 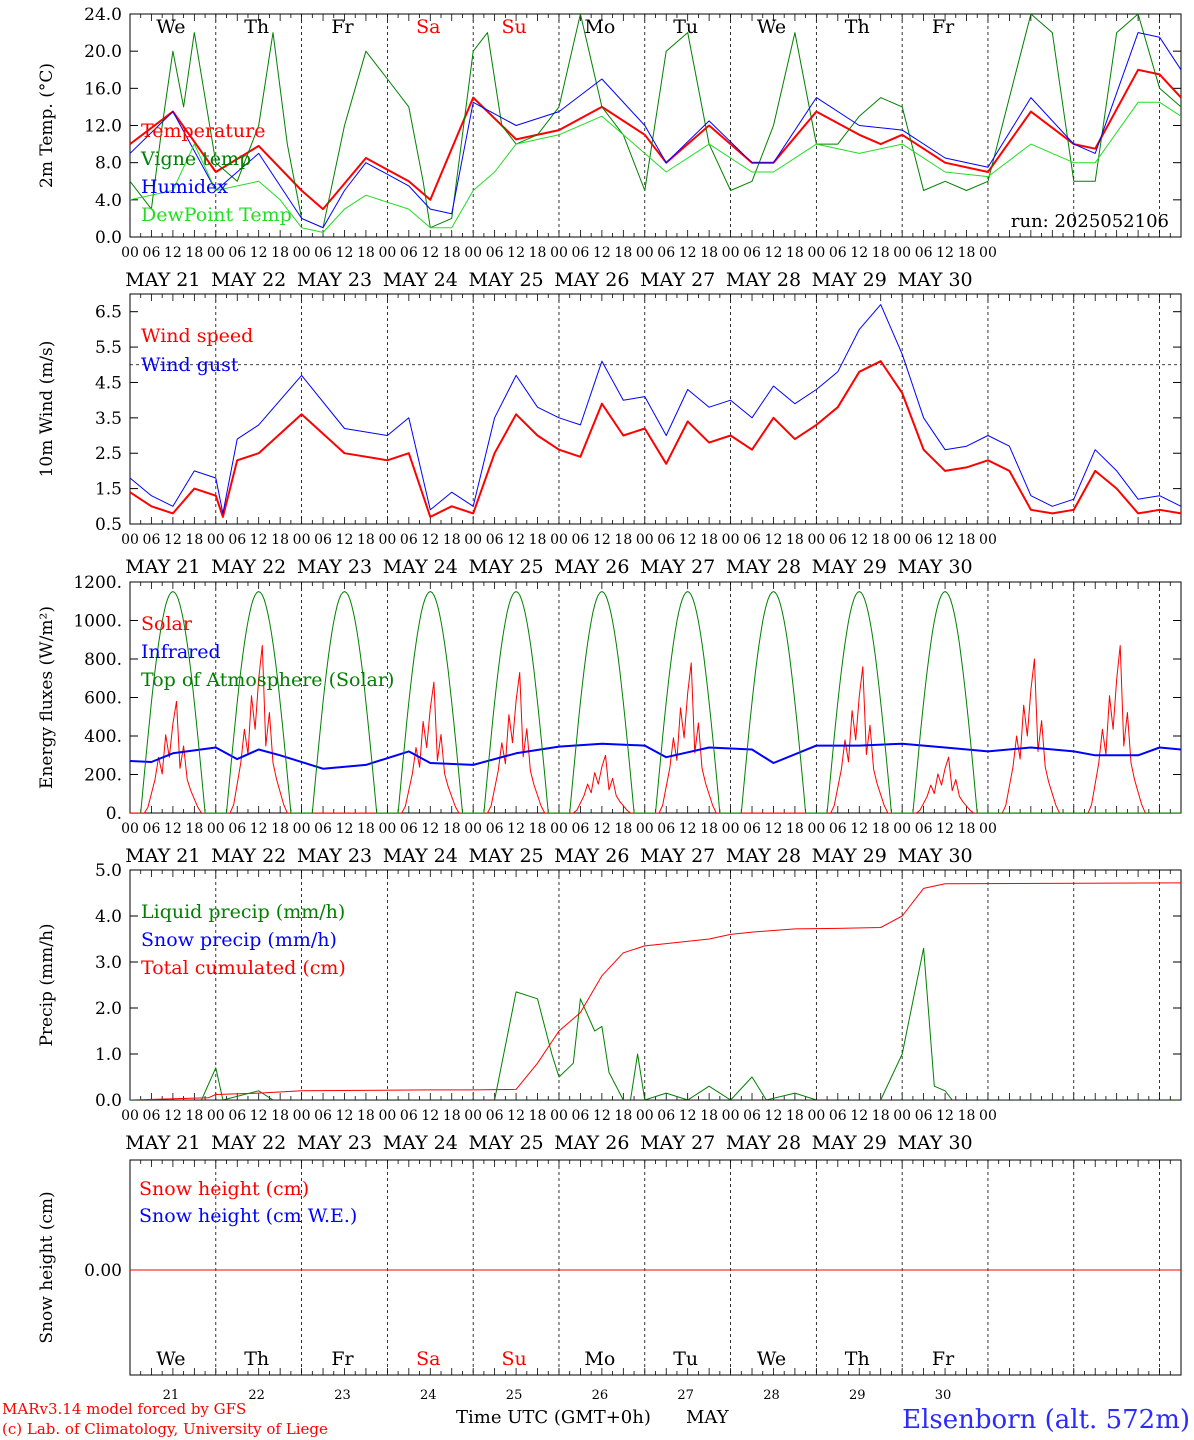 What do you see at coordinates (181, 652) in the screenshot?
I see `legend-entry: Infrared` at bounding box center [181, 652].